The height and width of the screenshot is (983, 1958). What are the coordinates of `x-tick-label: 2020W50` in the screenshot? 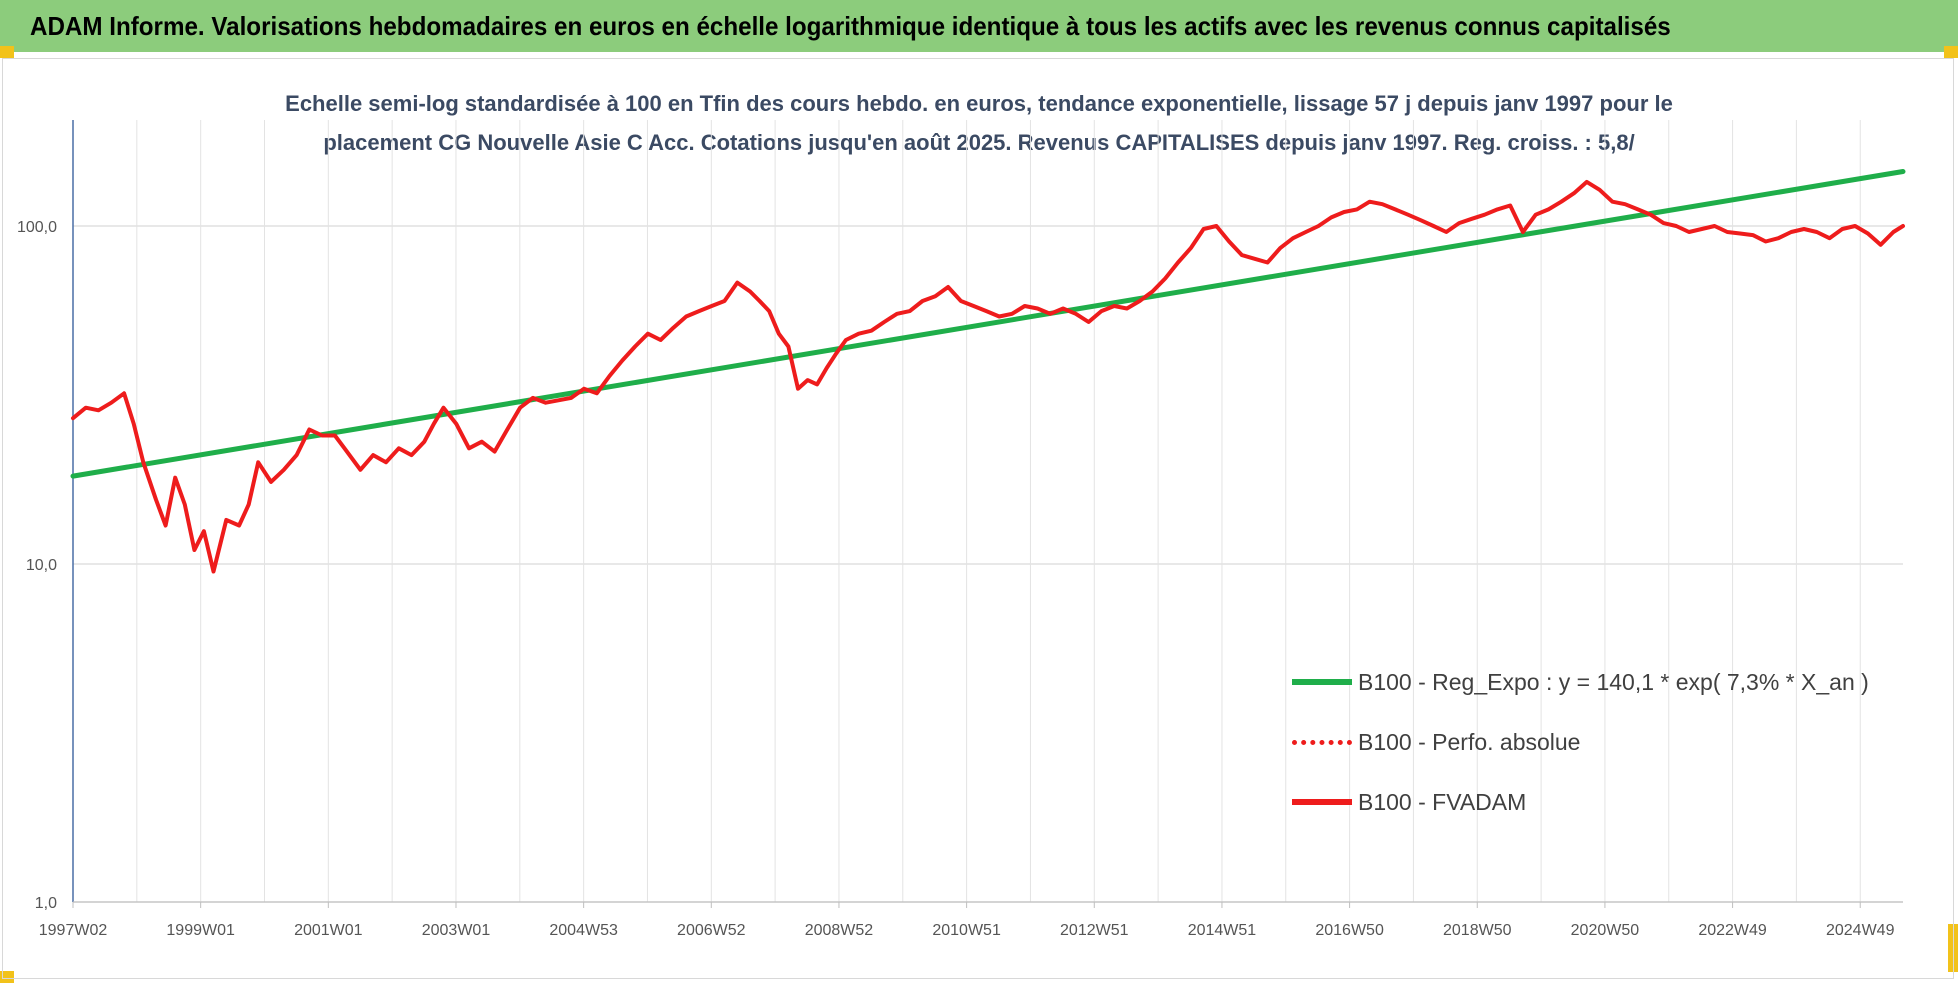 It's located at (1605, 930).